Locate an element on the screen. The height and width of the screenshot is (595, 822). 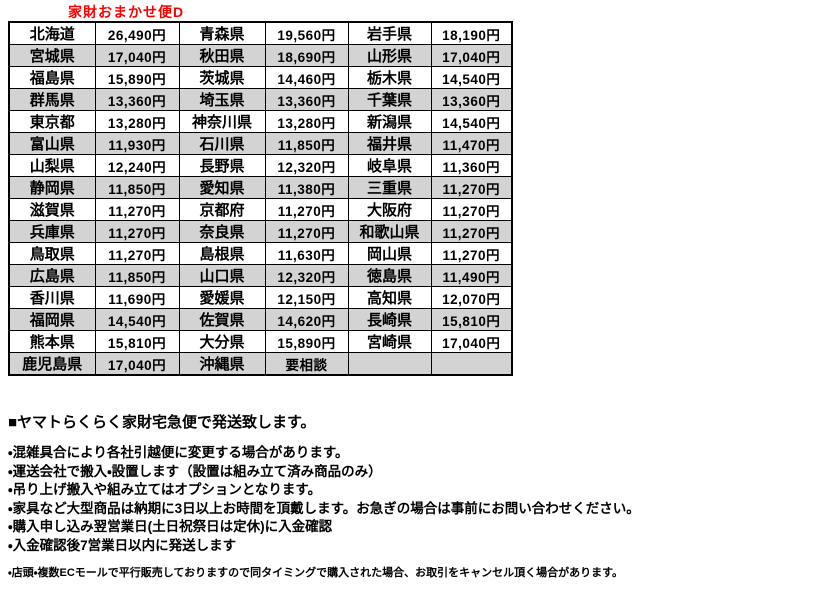
prefecture-cell: 栃木県 is located at coordinates (389, 77).